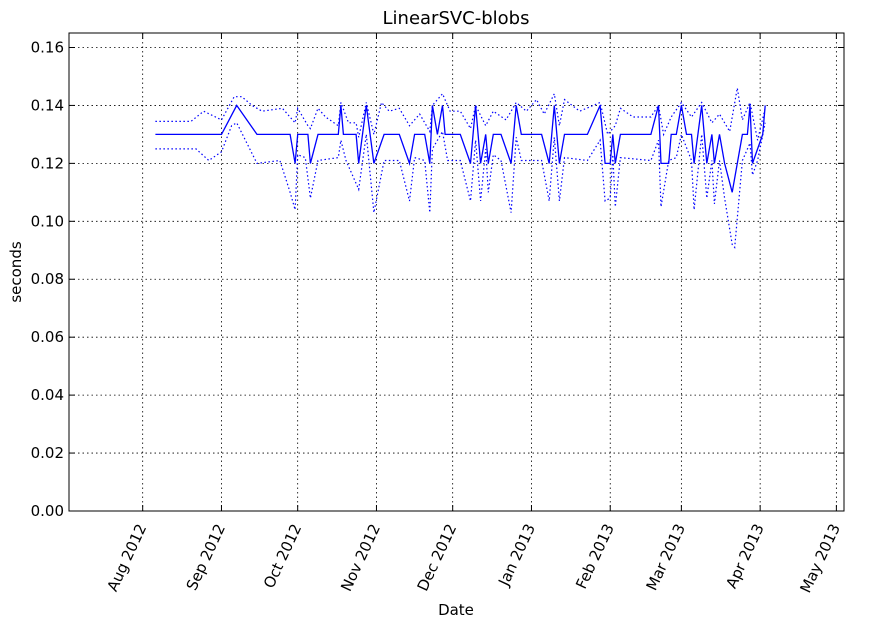 The width and height of the screenshot is (873, 626). I want to click on y-tick-label: 0.06, so click(47, 337).